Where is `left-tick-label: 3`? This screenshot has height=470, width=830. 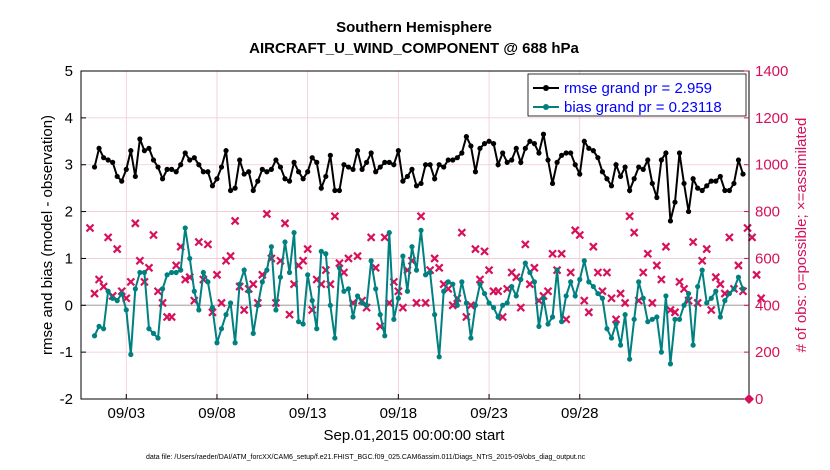 left-tick-label: 3 is located at coordinates (69, 165).